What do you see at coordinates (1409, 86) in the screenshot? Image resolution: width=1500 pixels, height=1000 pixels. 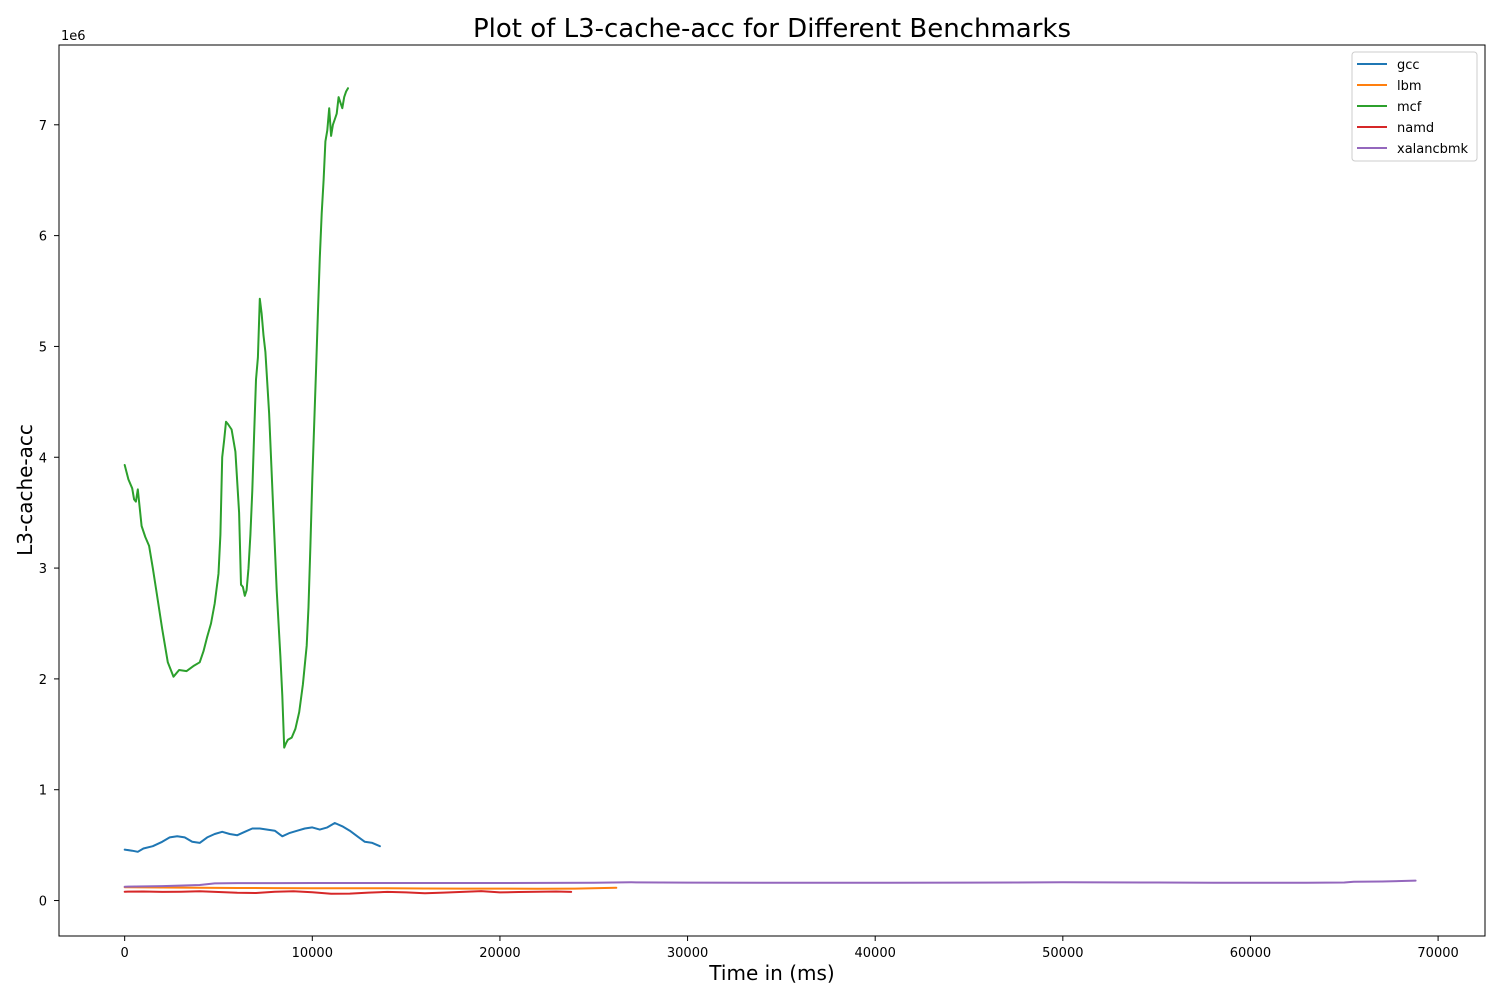 I see `legend-label-lbm: lbm` at bounding box center [1409, 86].